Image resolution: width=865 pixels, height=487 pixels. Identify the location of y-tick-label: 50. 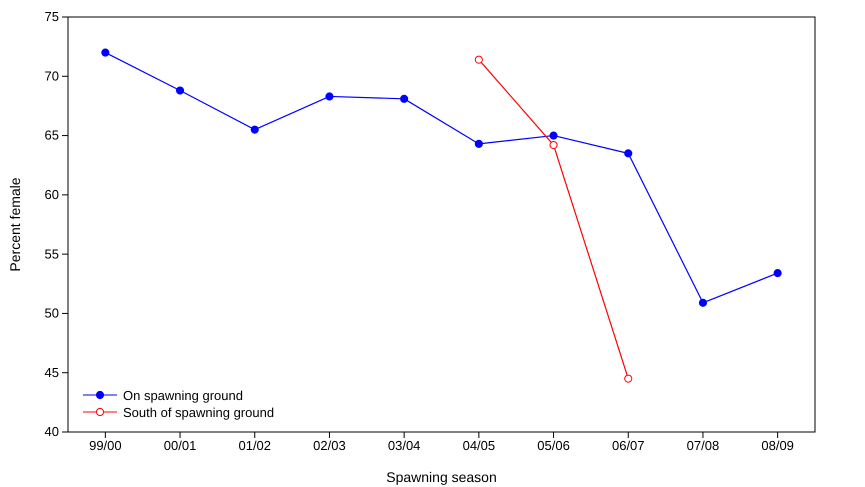
(51, 313).